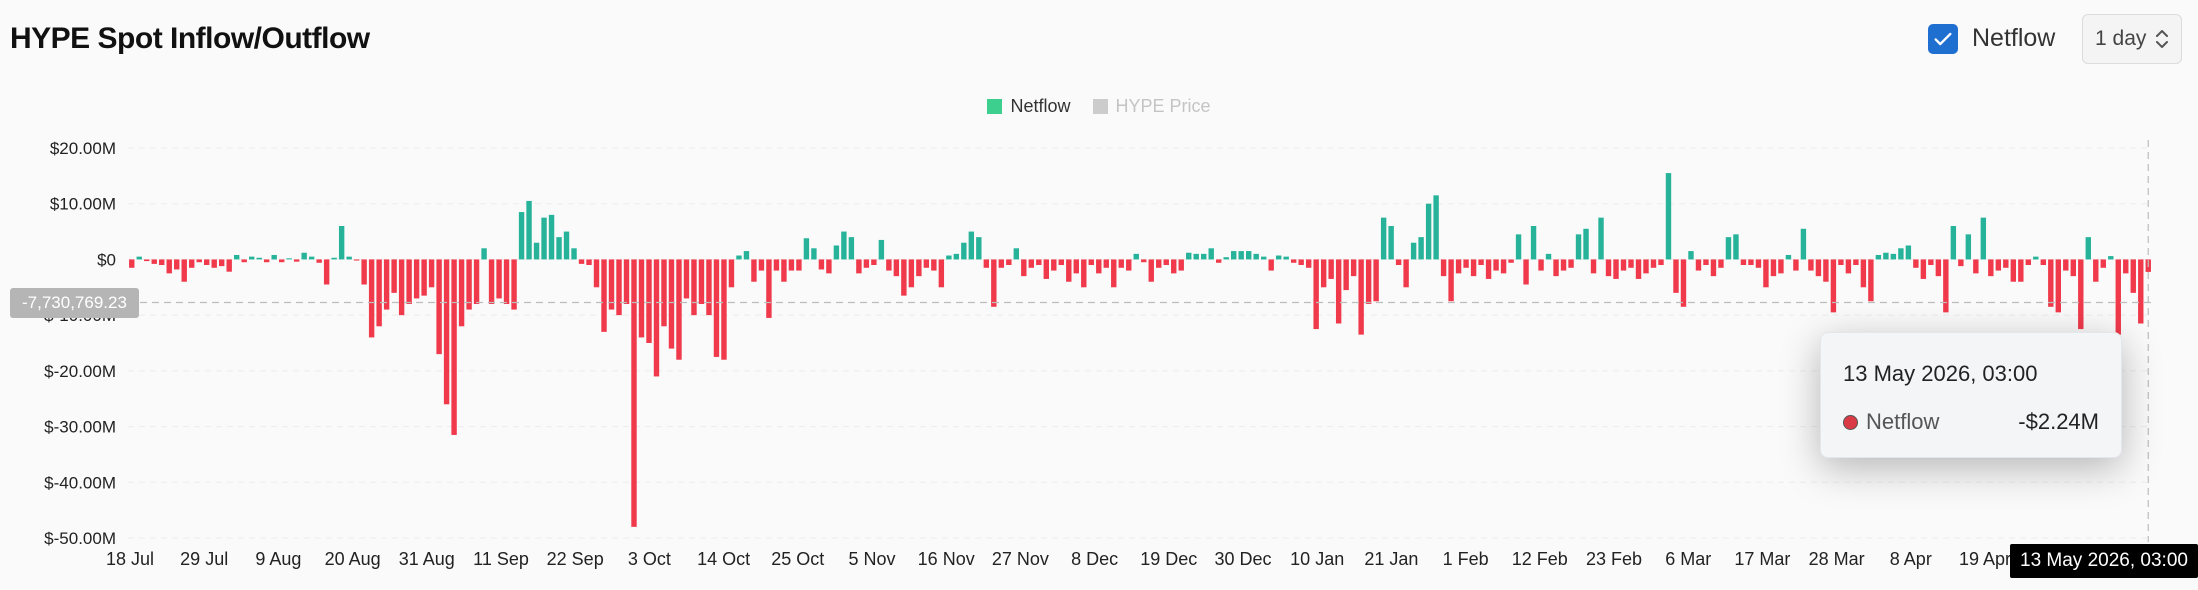  Describe the element at coordinates (2014, 38) in the screenshot. I see `netflow-toggle-label: Netflow` at that location.